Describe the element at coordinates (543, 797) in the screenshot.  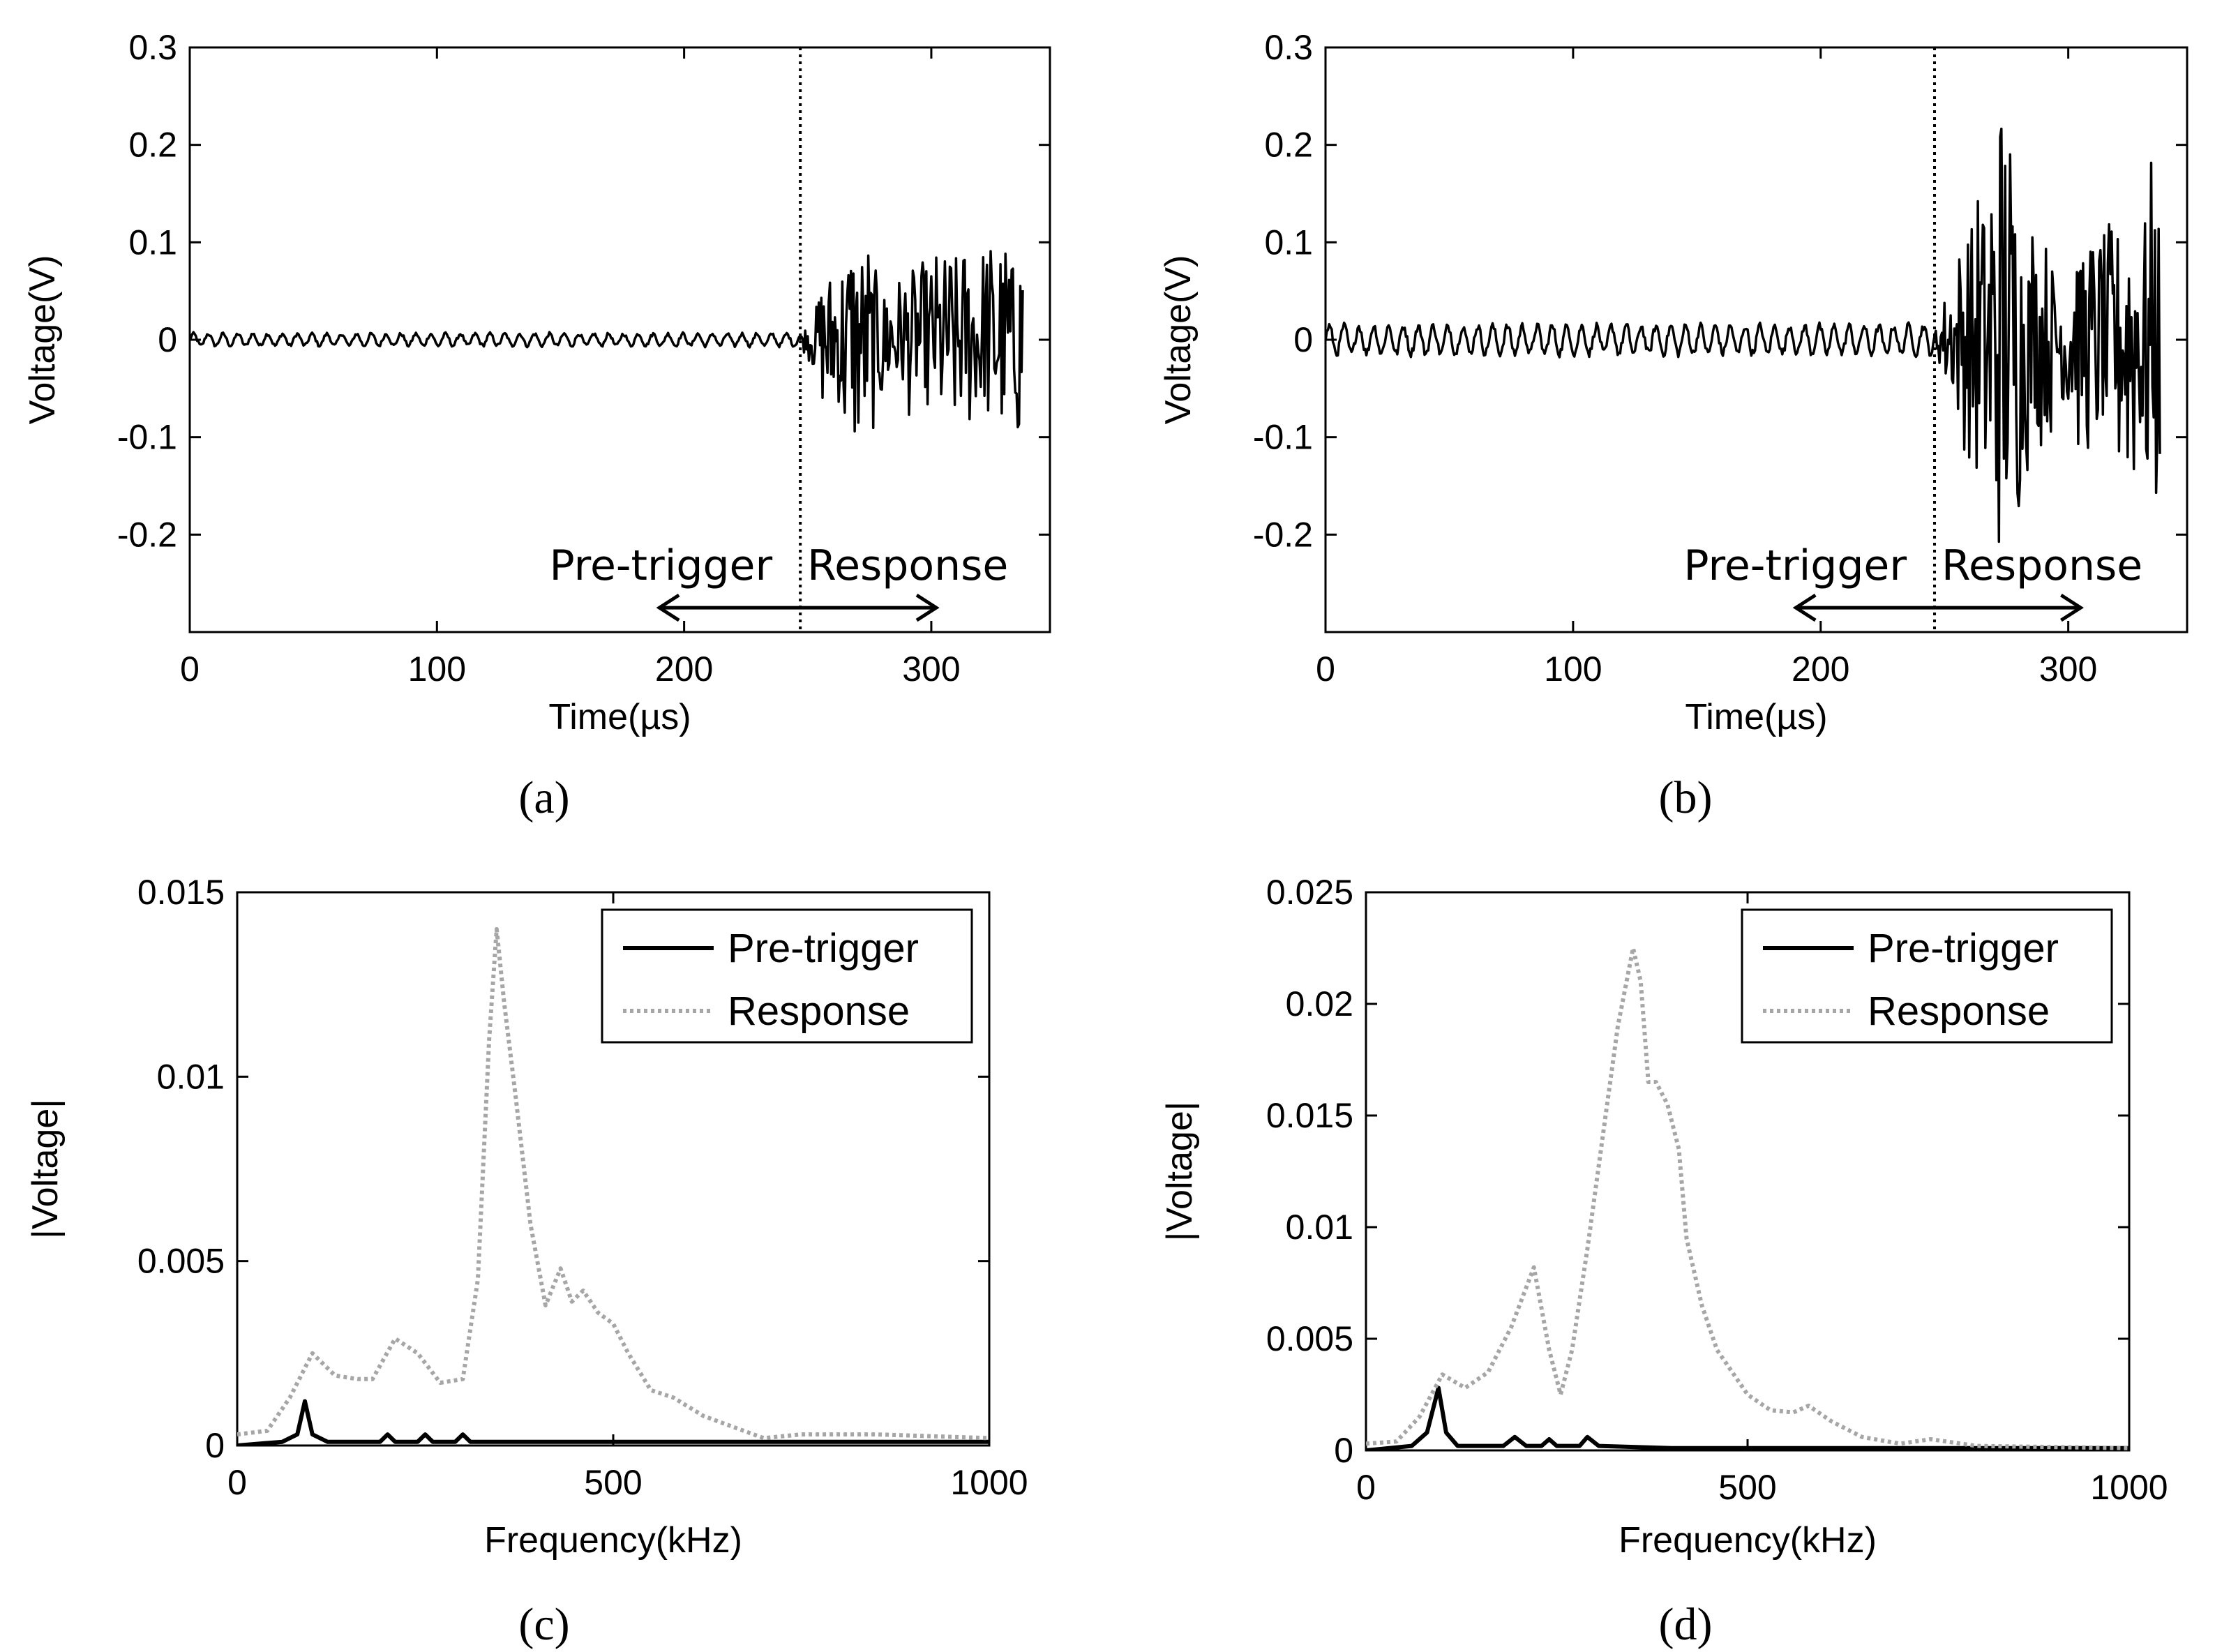
I see `panel-label-a: (a)` at that location.